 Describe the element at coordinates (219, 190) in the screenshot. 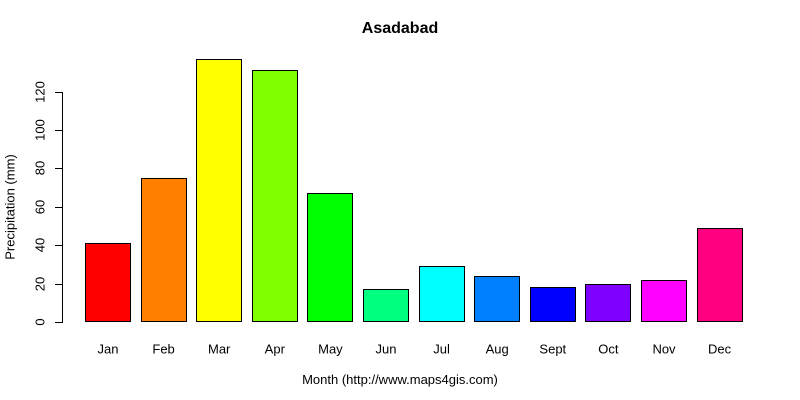

I see `bar-mar` at that location.